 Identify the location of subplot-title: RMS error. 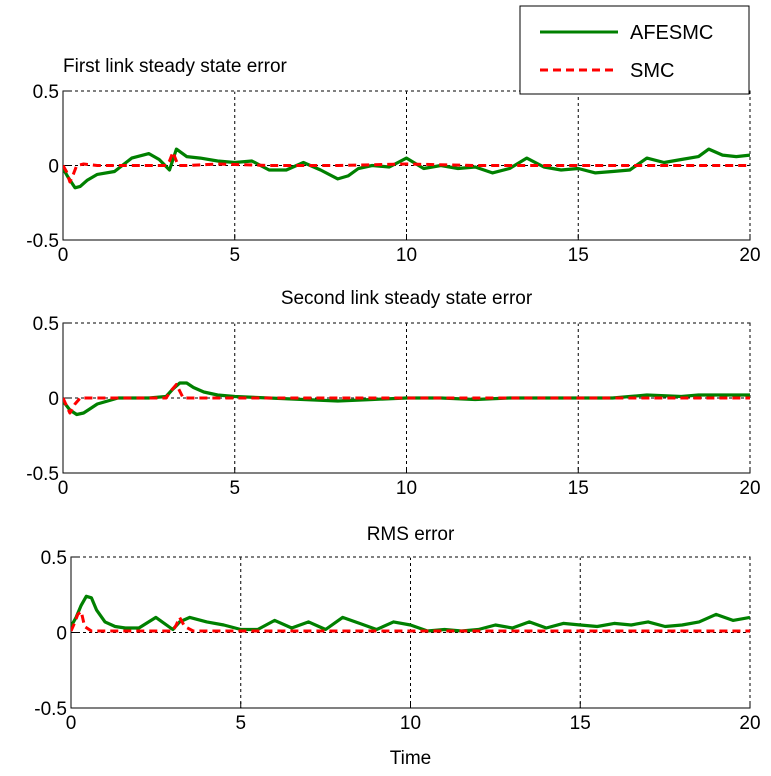
(411, 534).